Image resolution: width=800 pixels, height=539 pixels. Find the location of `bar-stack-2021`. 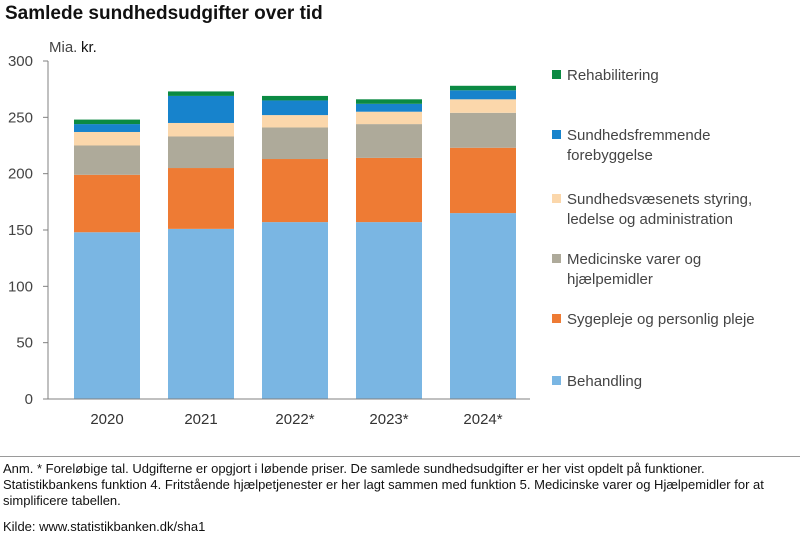

bar-stack-2021 is located at coordinates (201, 245).